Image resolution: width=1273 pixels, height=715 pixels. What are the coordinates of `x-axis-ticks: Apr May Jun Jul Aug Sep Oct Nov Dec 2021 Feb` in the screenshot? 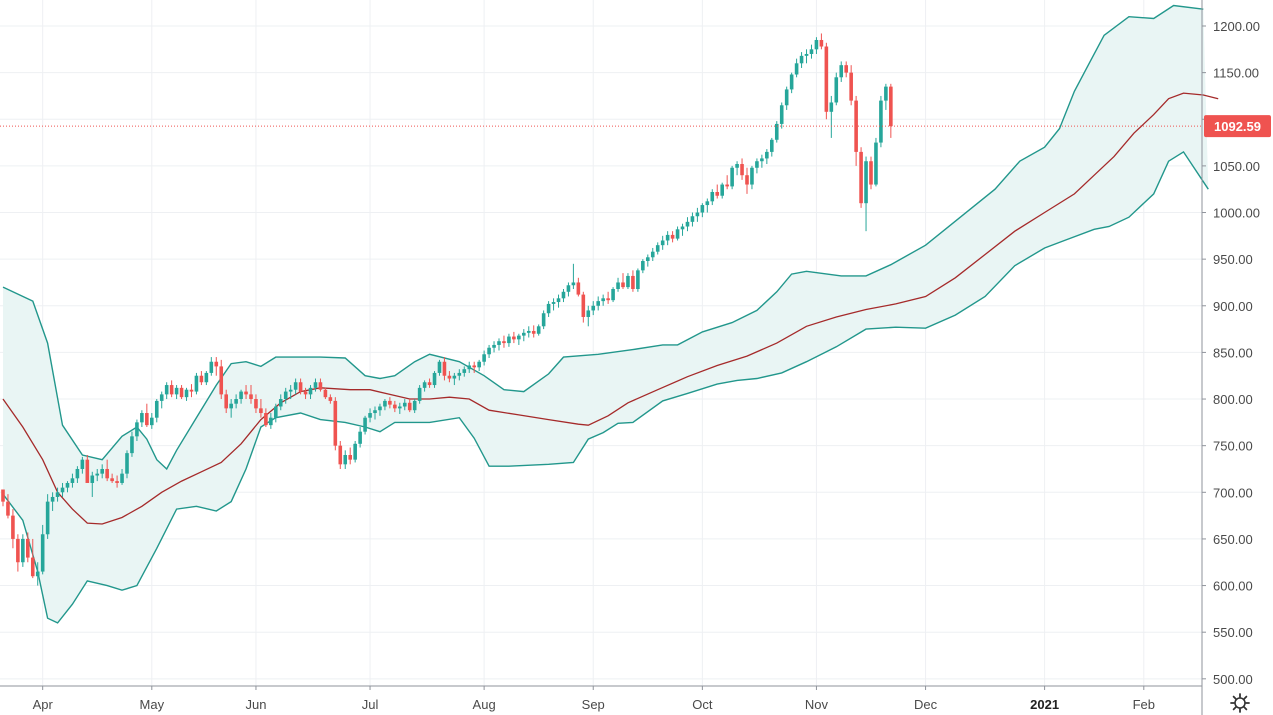 It's located at (594, 699).